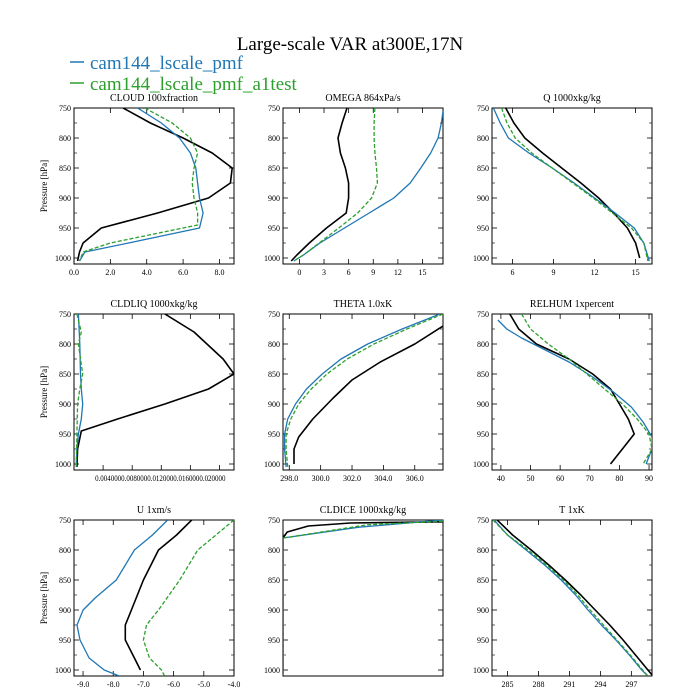  Describe the element at coordinates (167, 63) in the screenshot. I see `legend-label-1: cam144_lscale_pmf` at that location.